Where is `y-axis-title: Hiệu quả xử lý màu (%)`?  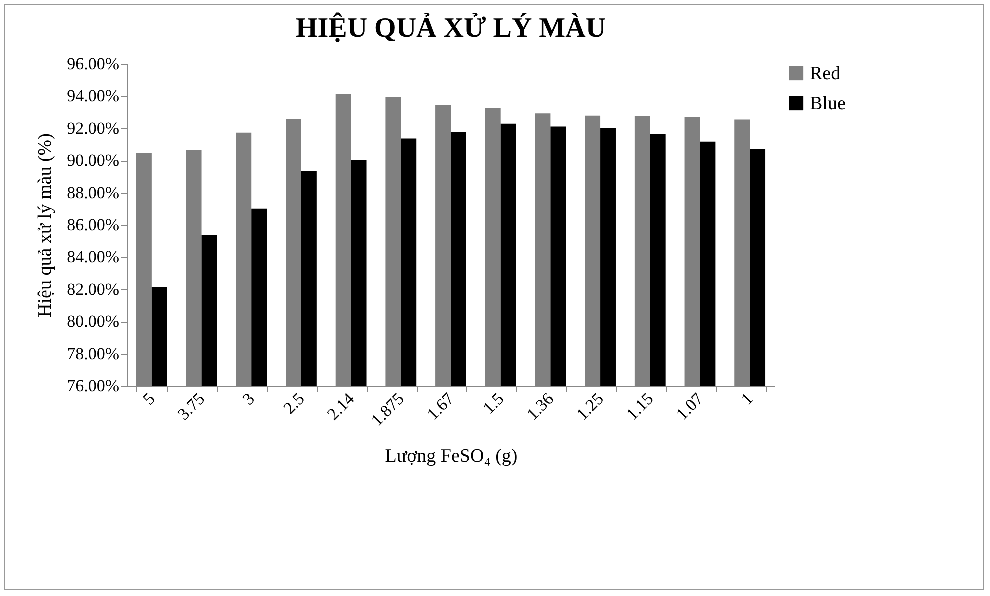 y-axis-title: Hiệu quả xử lý màu (%) is located at coordinates (45, 226).